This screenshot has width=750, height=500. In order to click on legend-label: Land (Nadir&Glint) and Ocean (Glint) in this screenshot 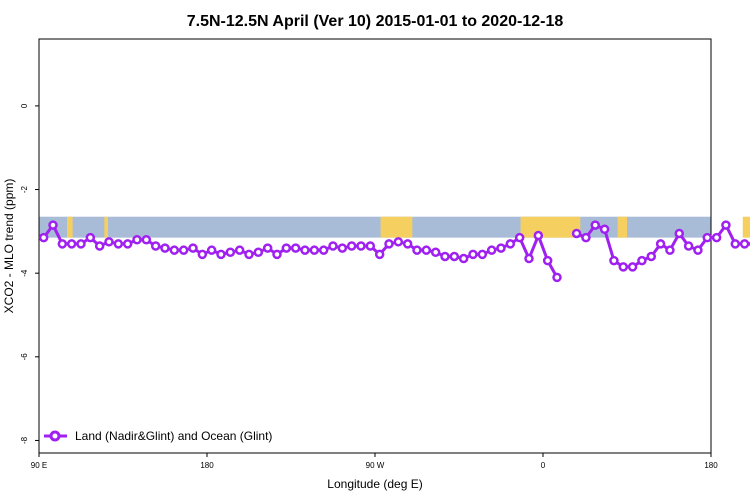, I will do `click(173, 436)`.